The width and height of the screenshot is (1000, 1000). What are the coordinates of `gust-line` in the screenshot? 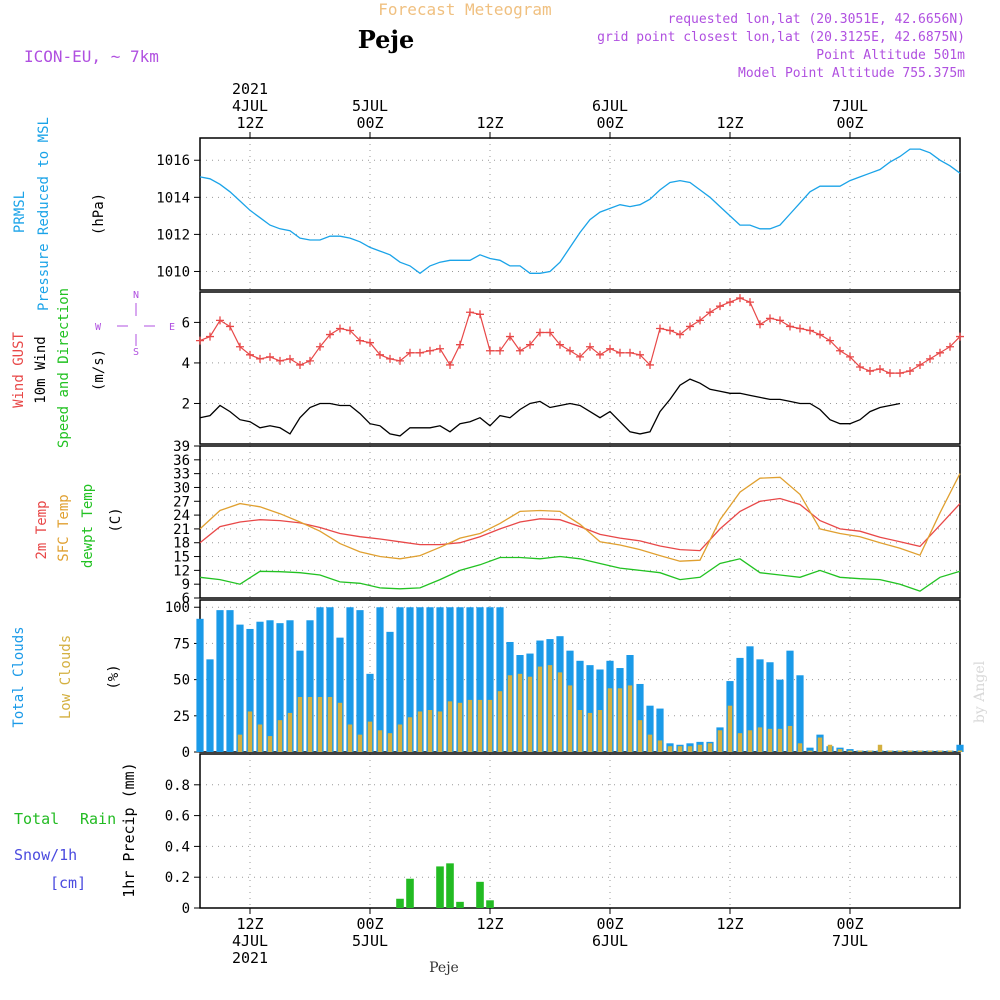 It's located at (580, 335).